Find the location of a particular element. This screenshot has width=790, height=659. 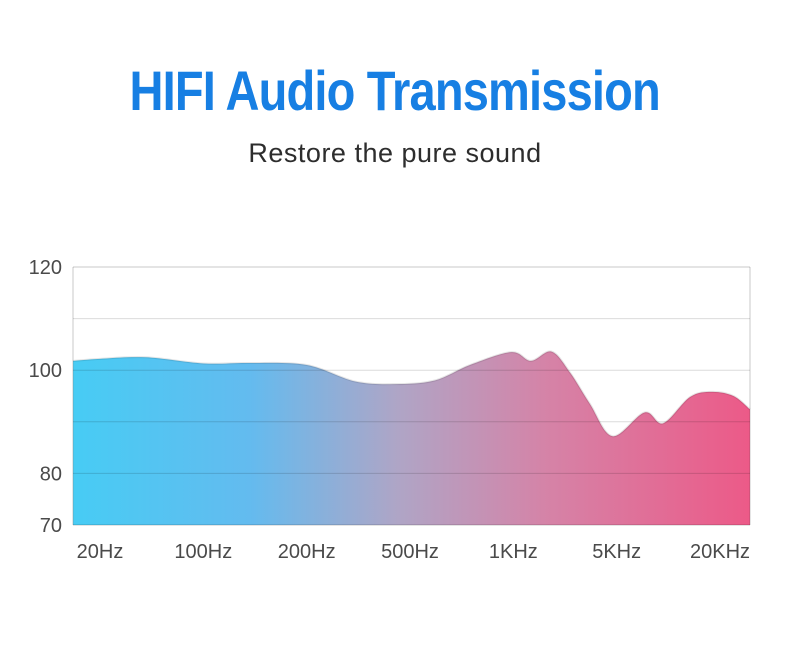

page-subtitle: Restore the pure sound is located at coordinates (395, 153).